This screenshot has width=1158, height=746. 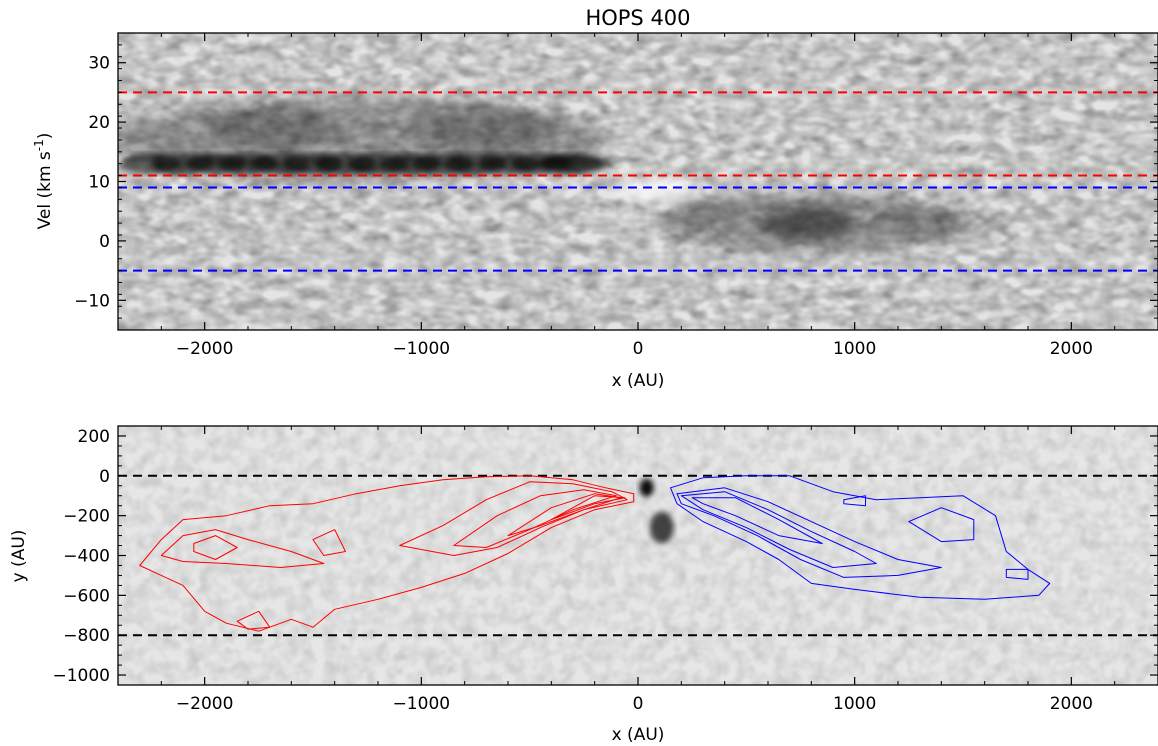 I want to click on top-y-tick-label: 10, so click(x=99, y=183).